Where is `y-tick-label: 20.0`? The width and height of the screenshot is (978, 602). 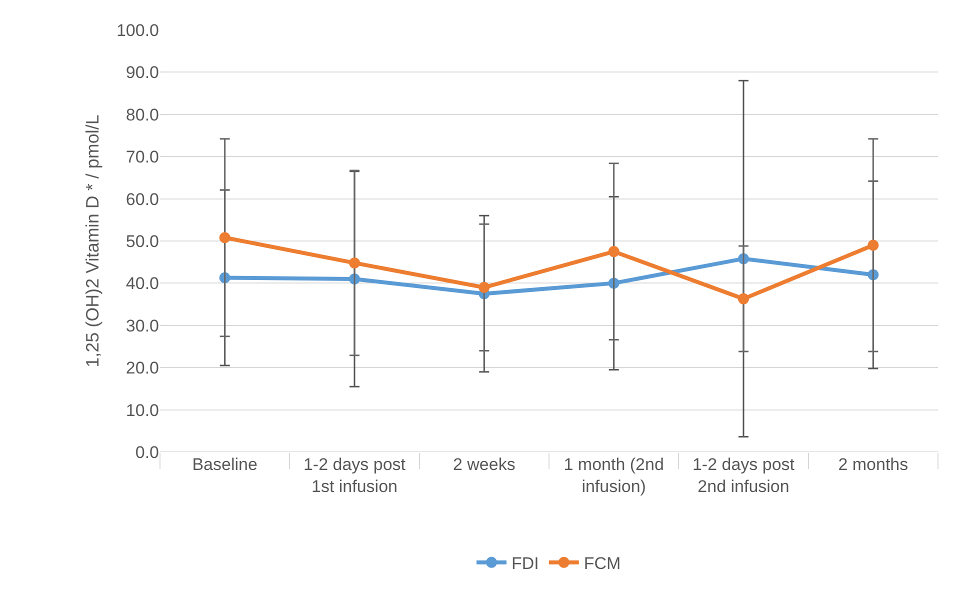
y-tick-label: 20.0 is located at coordinates (142, 368).